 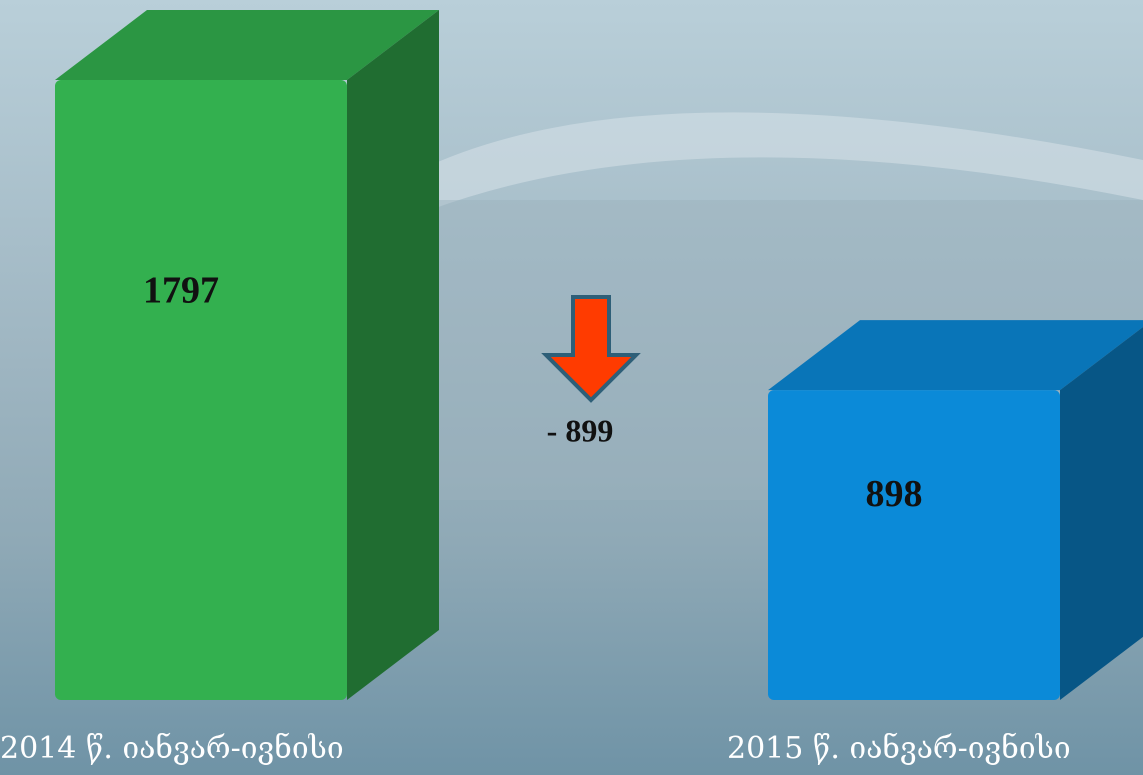 I want to click on annotation: - 899, so click(x=580, y=430).